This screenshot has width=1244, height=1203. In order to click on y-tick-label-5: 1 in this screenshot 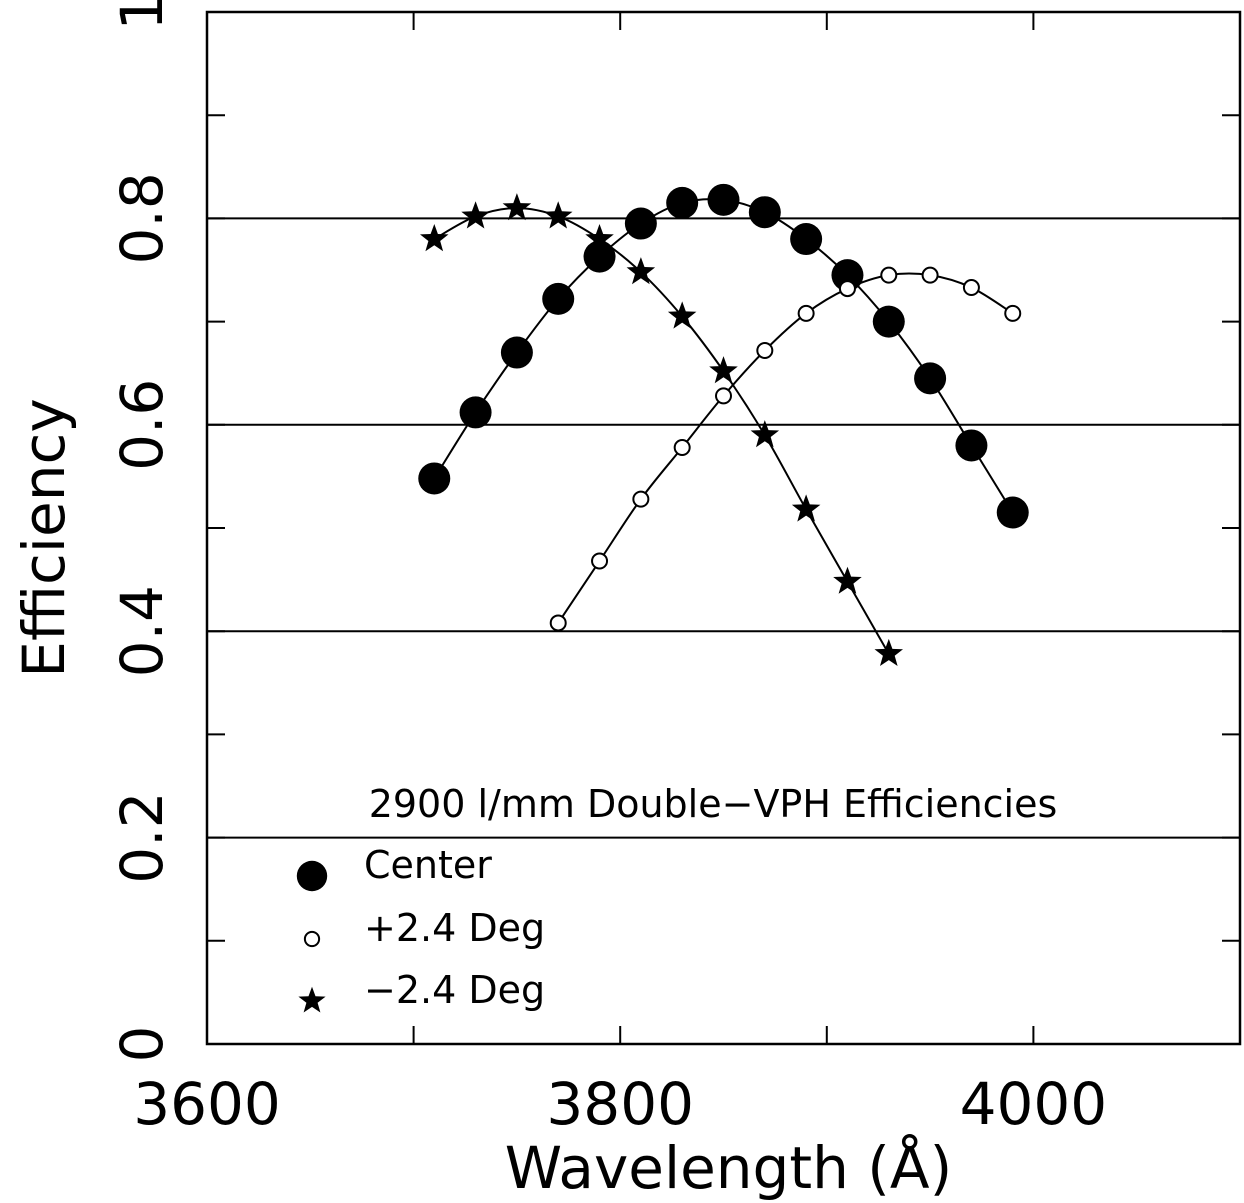, I will do `click(142, 15)`.